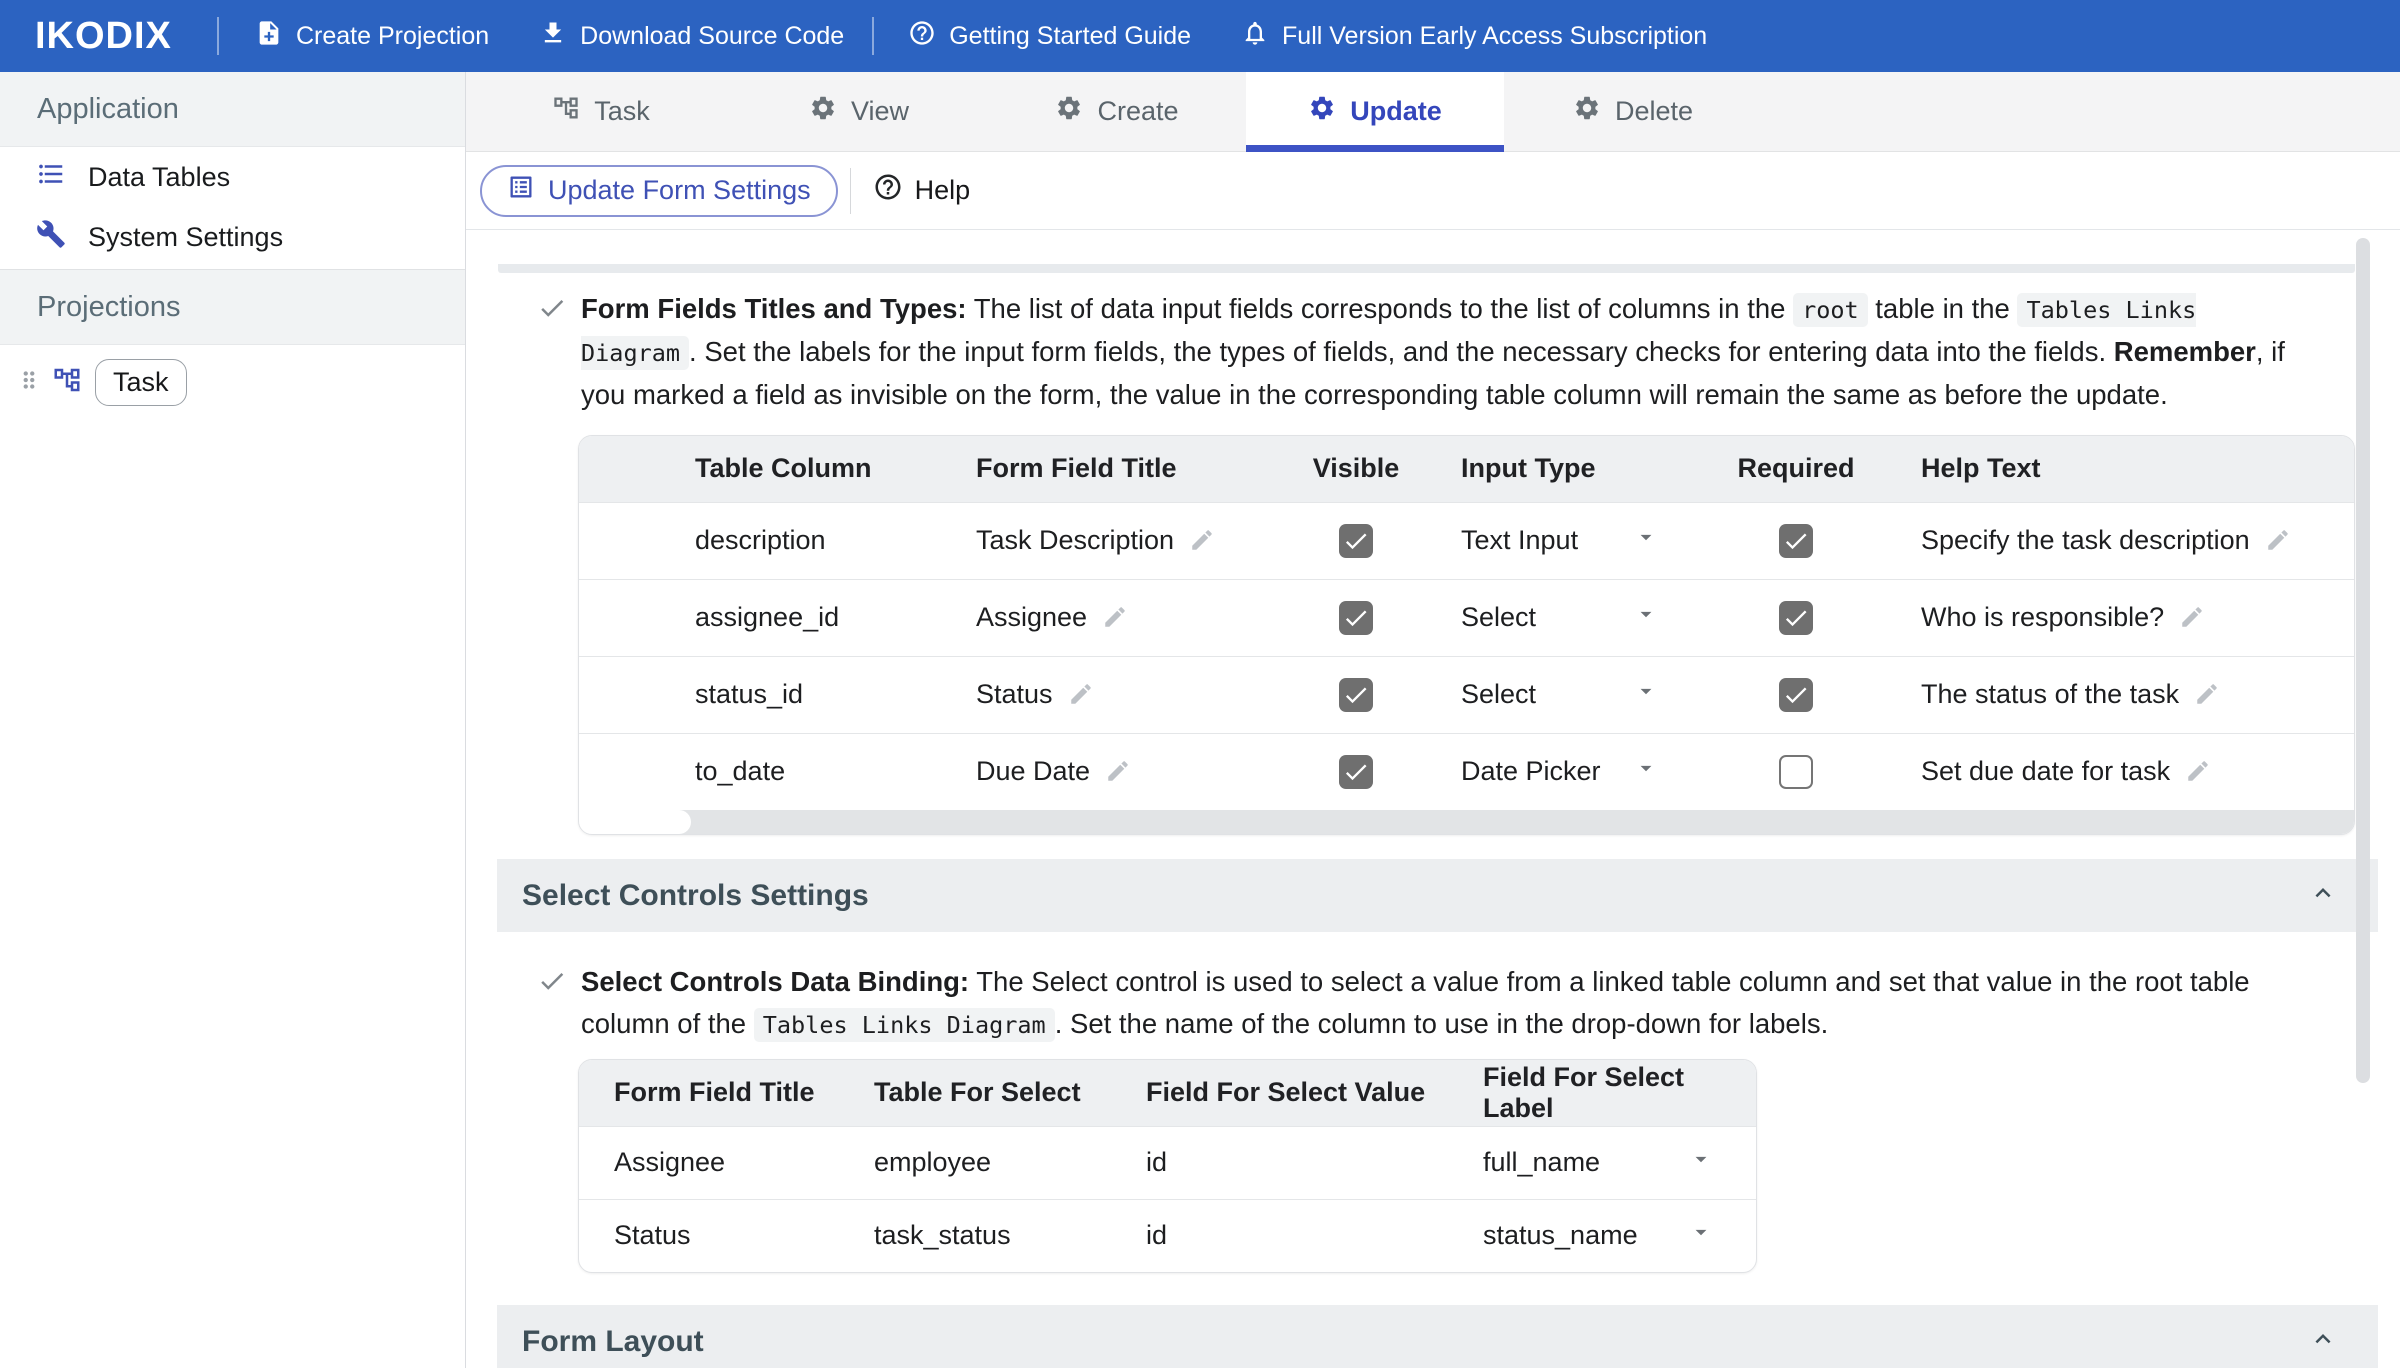 This screenshot has width=2400, height=1368. Describe the element at coordinates (850, 190) in the screenshot. I see `toolbar-divider` at that location.